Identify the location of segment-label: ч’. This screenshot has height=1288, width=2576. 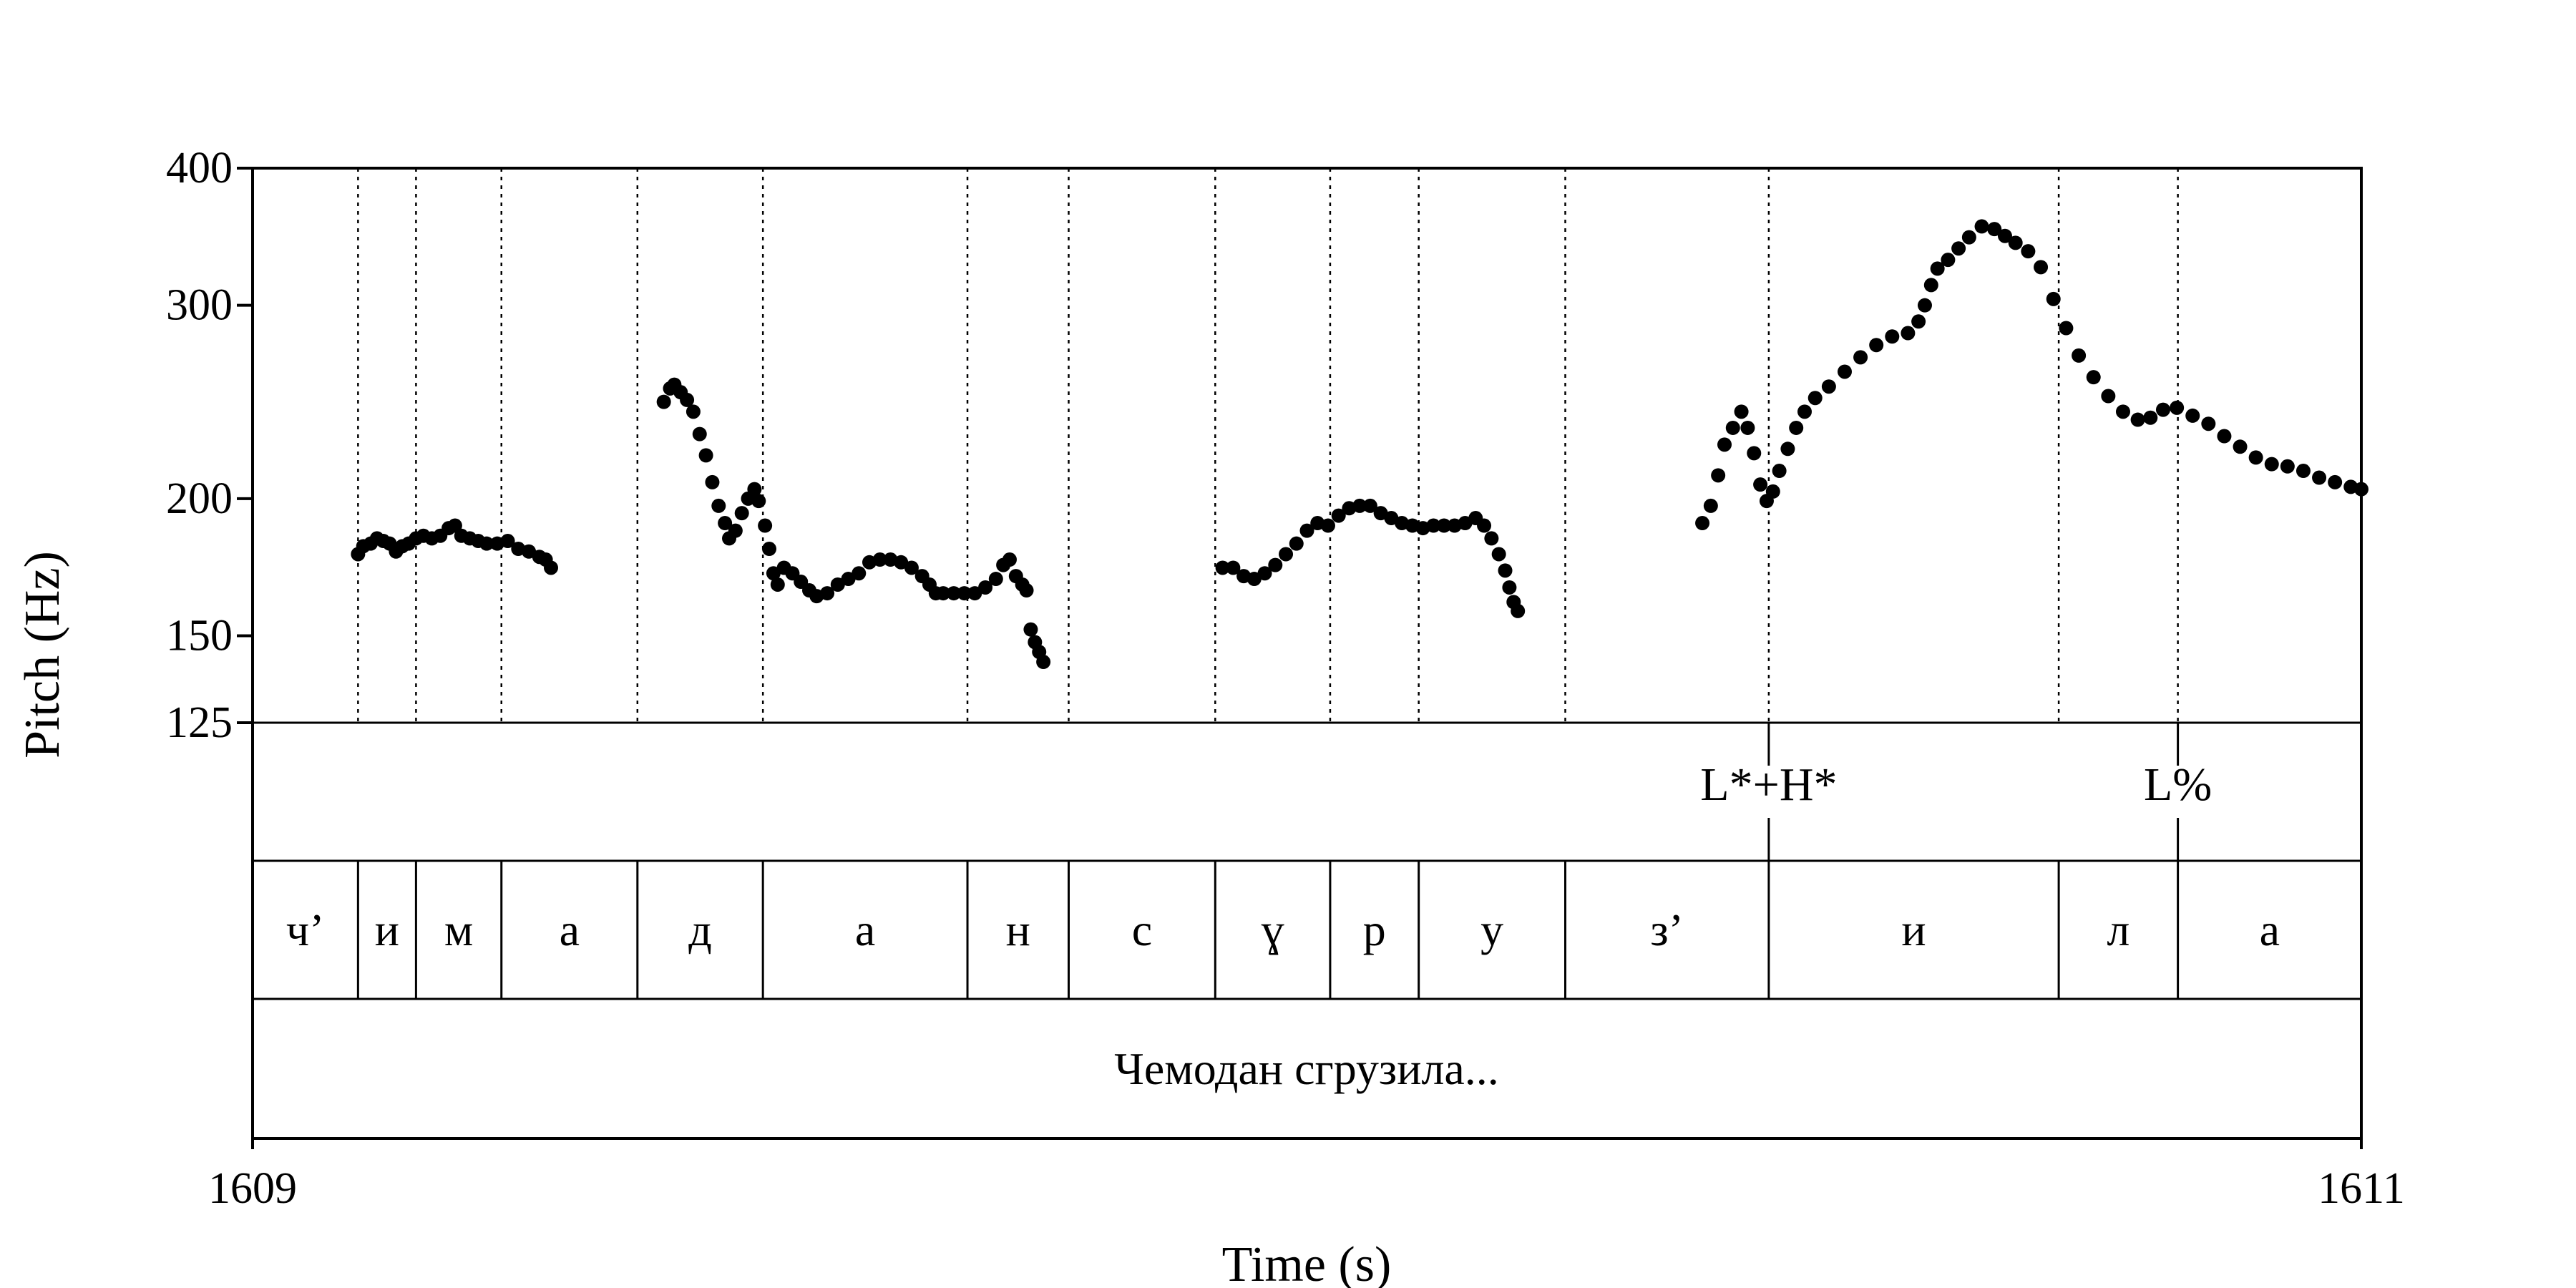
(305, 929).